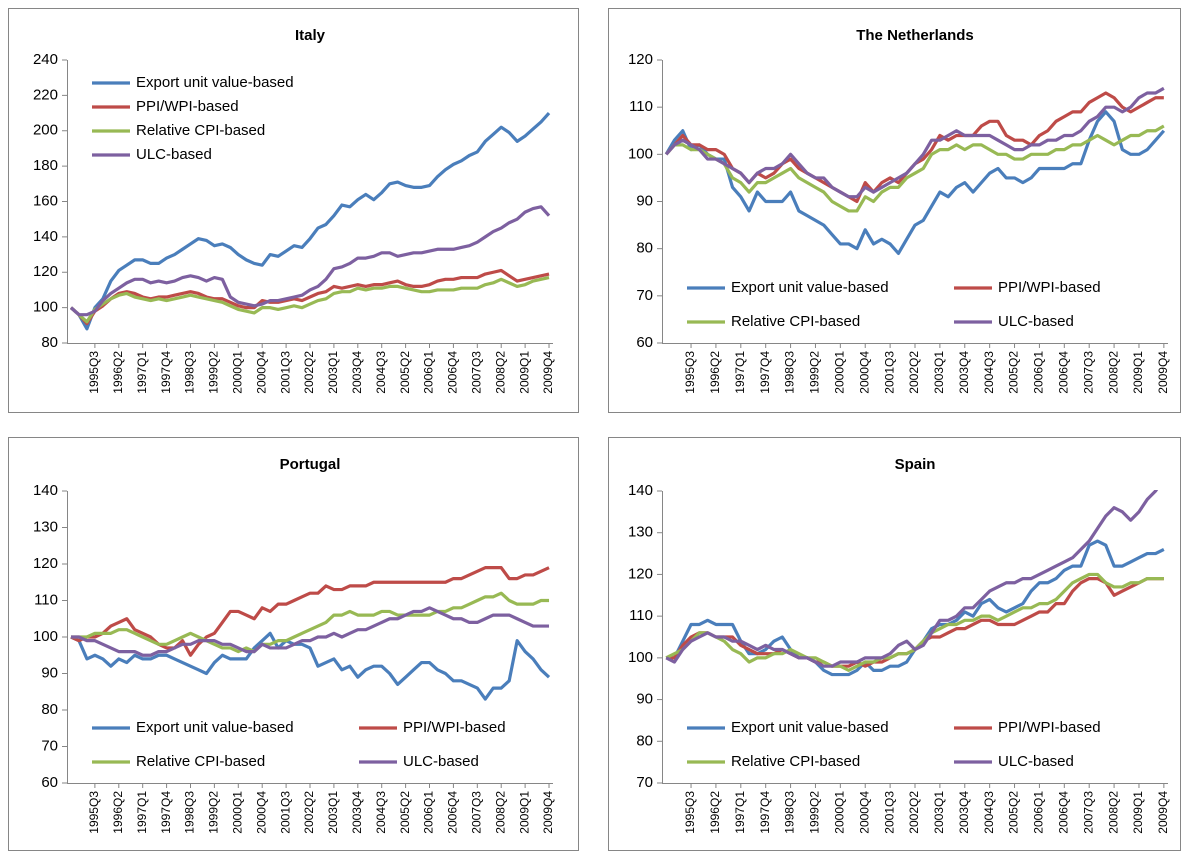 This screenshot has width=1188, height=852. Describe the element at coordinates (815, 812) in the screenshot. I see `x-tick-label: 1999Q2` at that location.